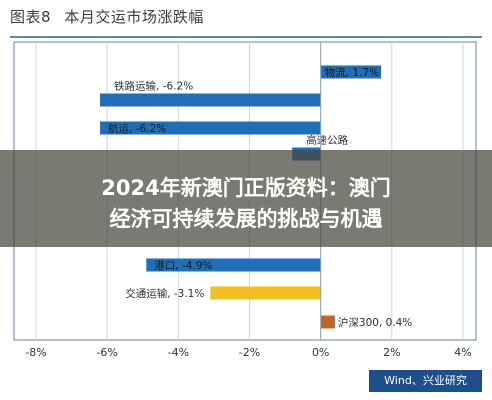 The width and height of the screenshot is (492, 400). I want to click on title-rule, so click(246, 37).